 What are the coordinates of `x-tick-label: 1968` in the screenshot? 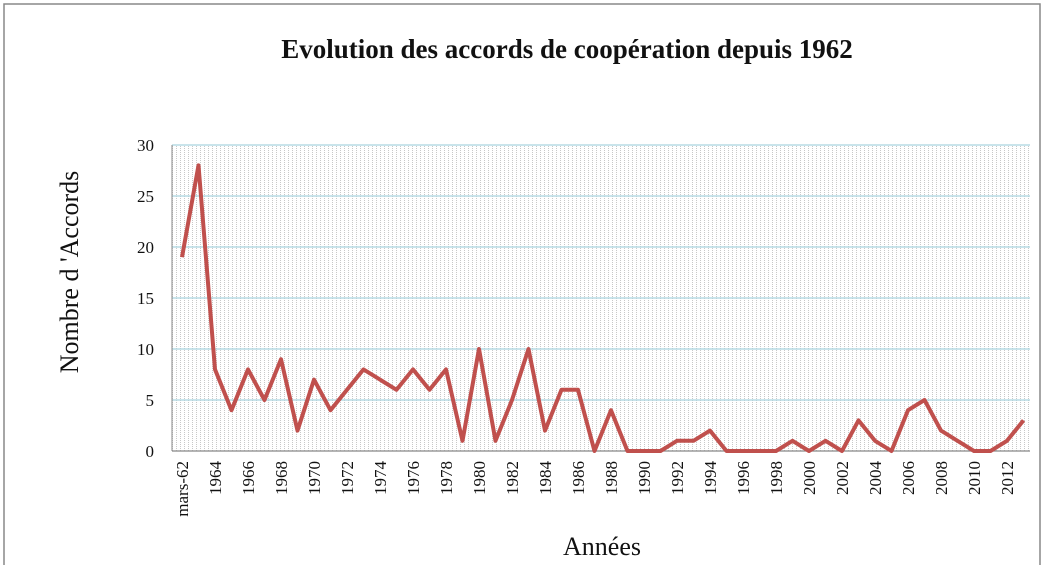 It's located at (281, 478).